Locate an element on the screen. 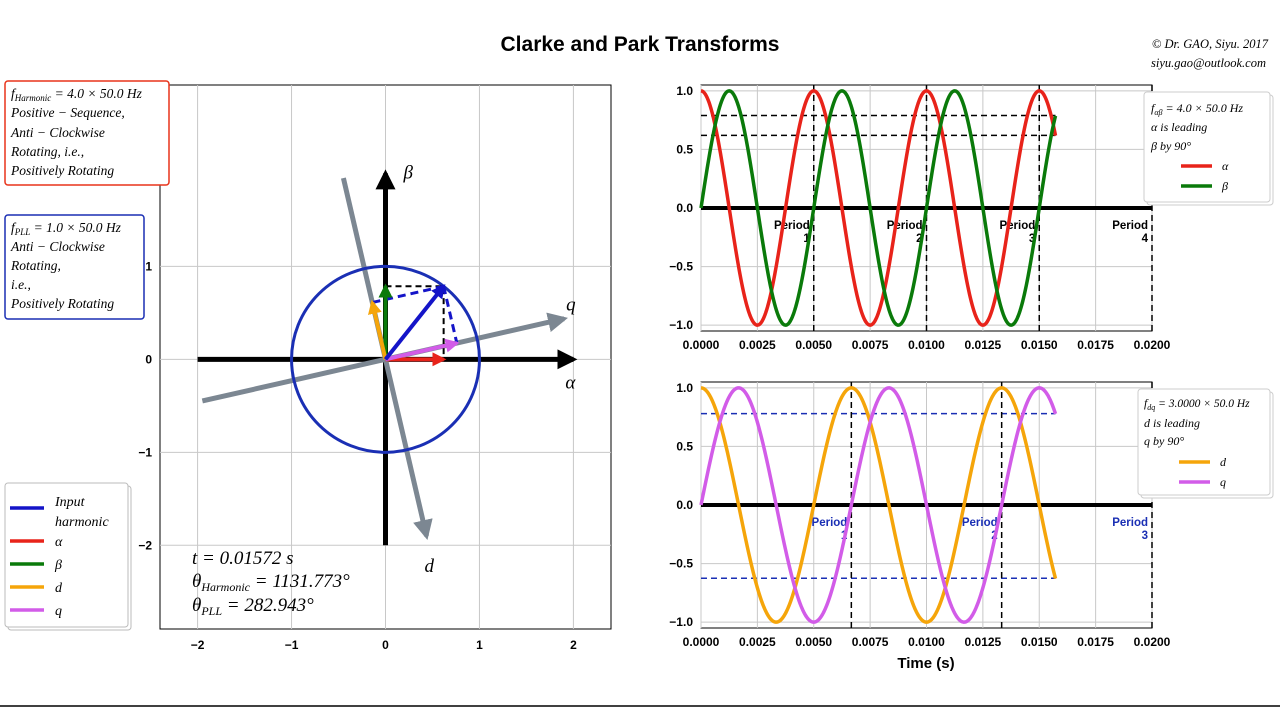  phasor-ytick-label: 1 is located at coordinates (148, 266).